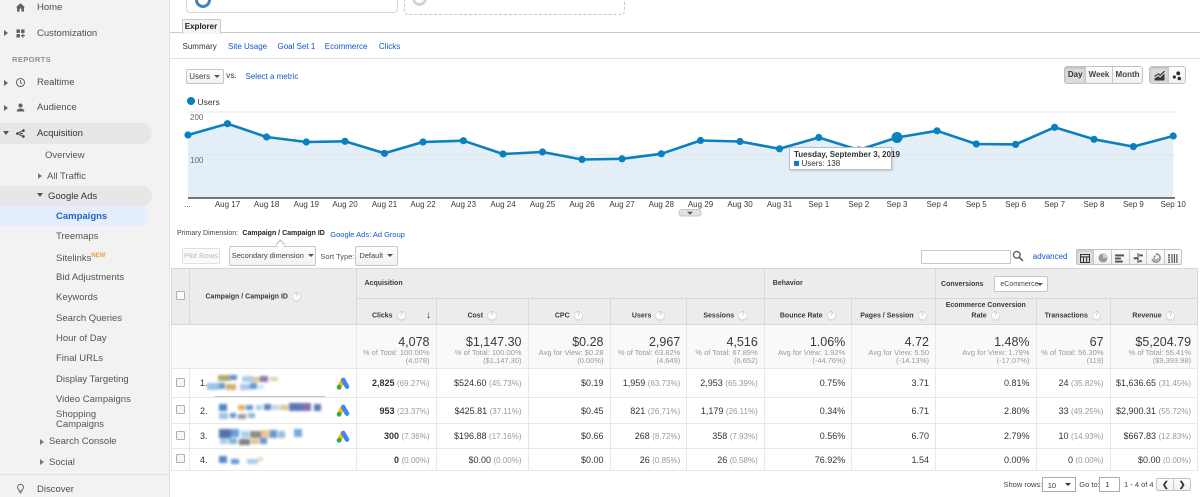 The width and height of the screenshot is (1200, 497). Describe the element at coordinates (858, 204) in the screenshot. I see `svg-text: Sep 2` at that location.